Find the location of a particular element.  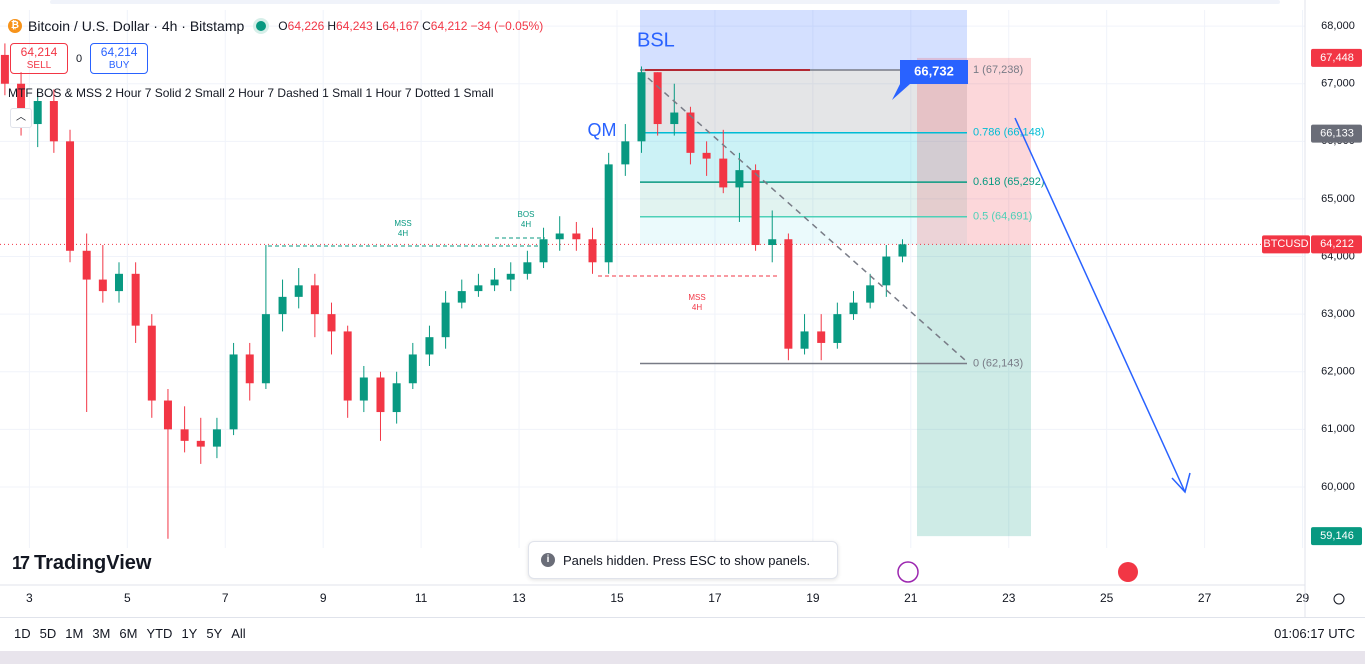

x-tick-label: 29 is located at coordinates (1303, 598).